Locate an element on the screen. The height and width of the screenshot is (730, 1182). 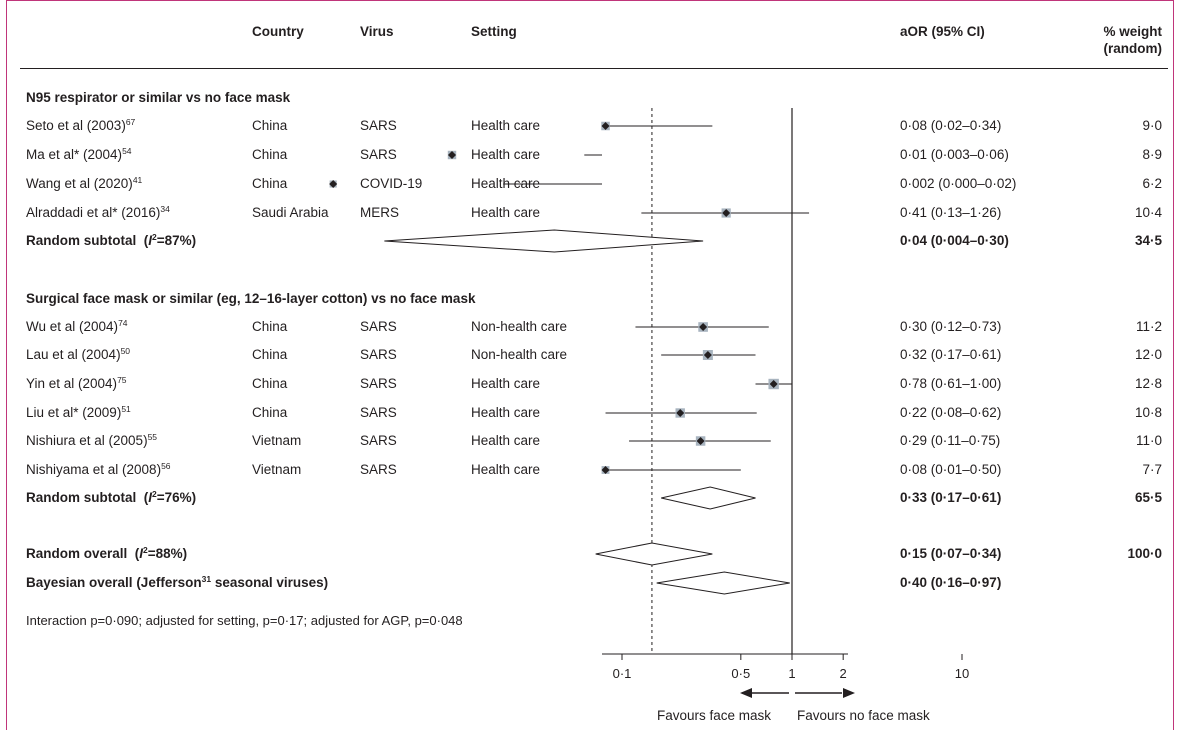
study-label: Ma et al* (2004) is located at coordinates (74, 154).